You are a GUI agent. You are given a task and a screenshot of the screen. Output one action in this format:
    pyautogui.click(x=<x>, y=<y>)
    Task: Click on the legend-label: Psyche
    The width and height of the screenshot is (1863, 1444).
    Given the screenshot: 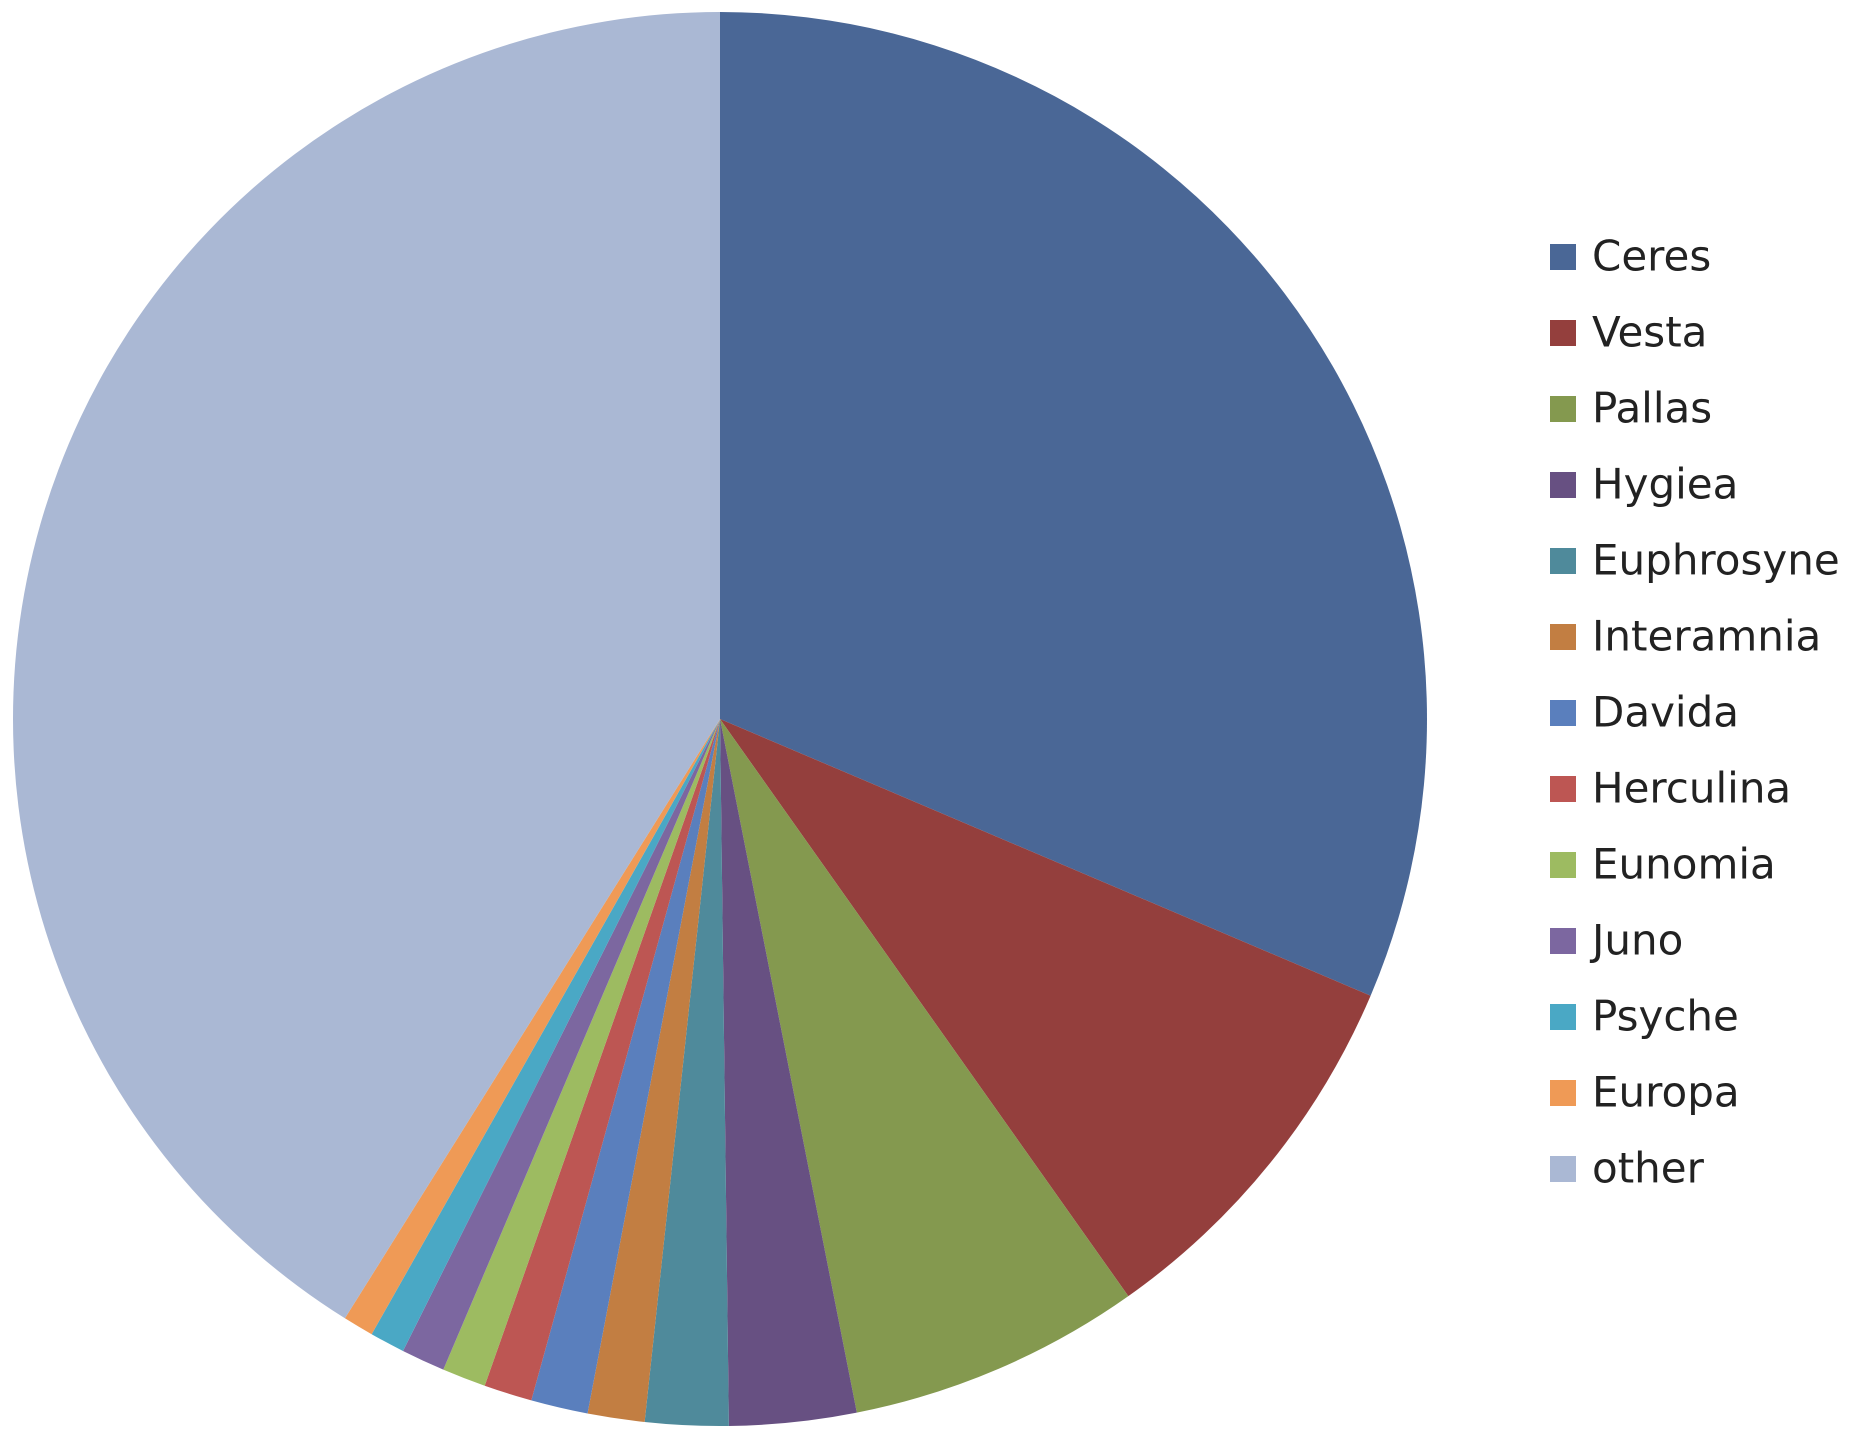 What is the action you would take?
    pyautogui.click(x=1665, y=1016)
    